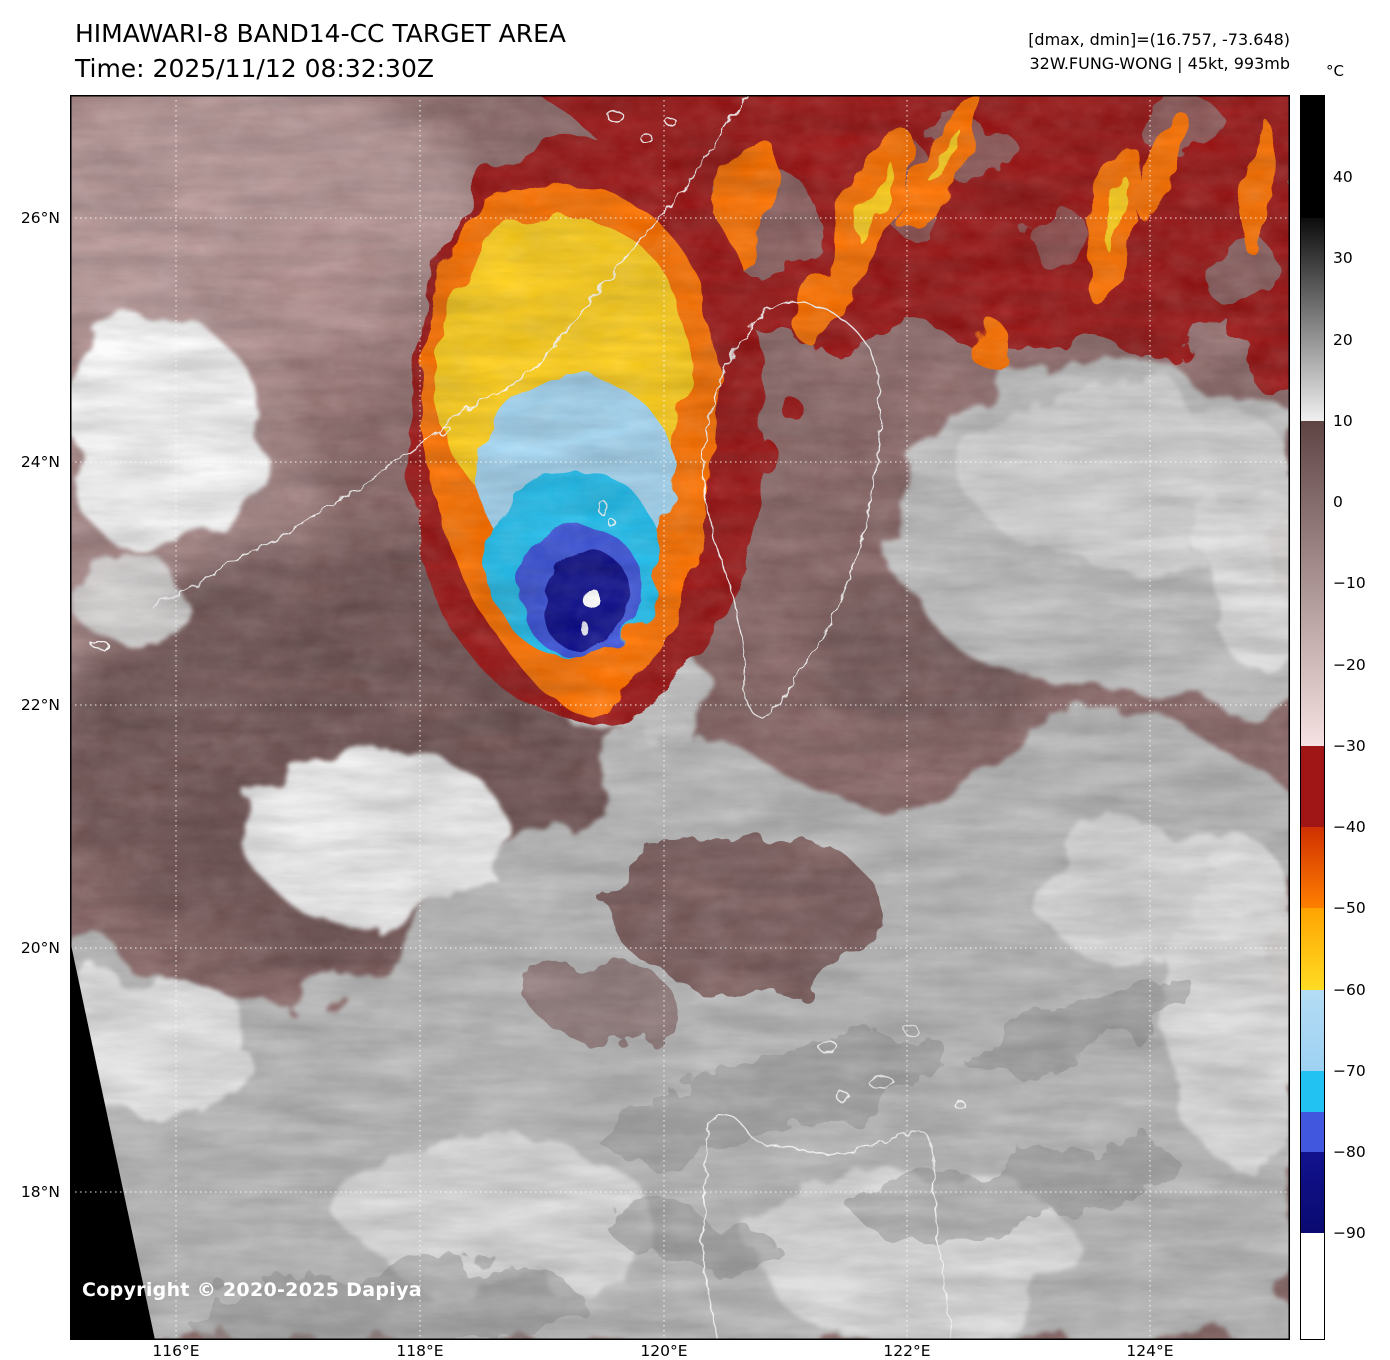 The image size is (1390, 1360). I want to click on colorbar-tick-label: −40, so click(1349, 827).